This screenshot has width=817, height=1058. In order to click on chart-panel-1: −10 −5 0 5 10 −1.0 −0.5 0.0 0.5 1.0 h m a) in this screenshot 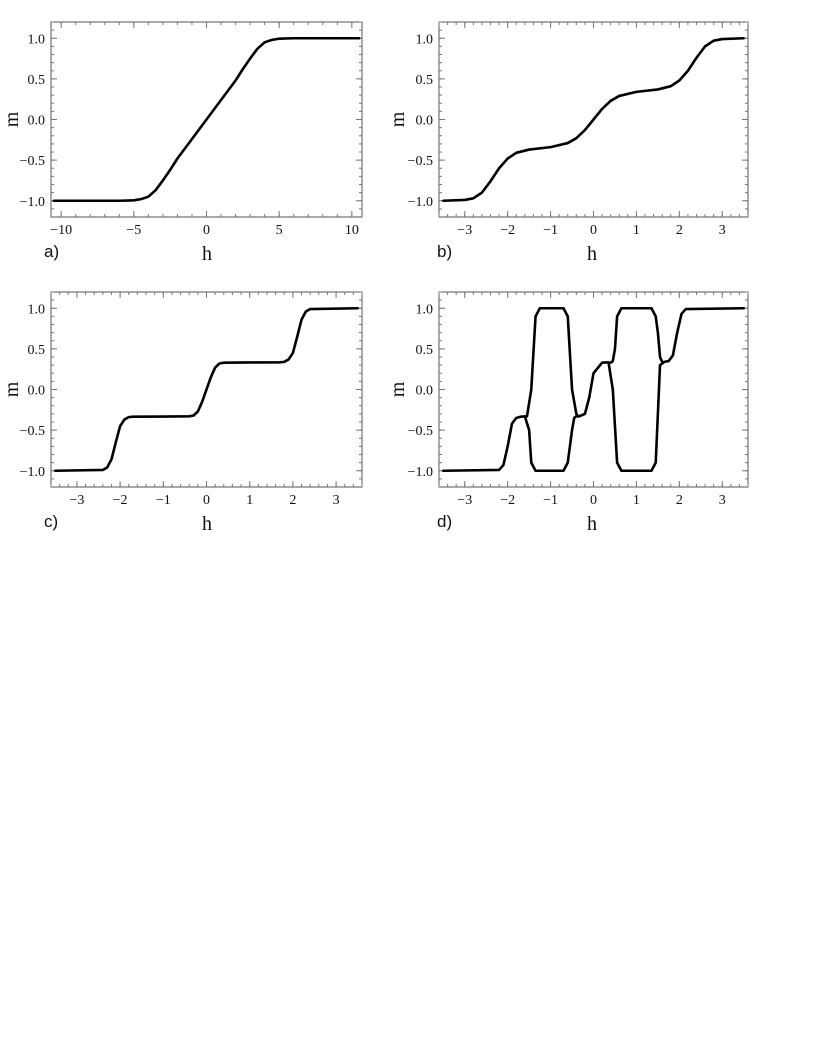, I will do `click(182, 143)`.